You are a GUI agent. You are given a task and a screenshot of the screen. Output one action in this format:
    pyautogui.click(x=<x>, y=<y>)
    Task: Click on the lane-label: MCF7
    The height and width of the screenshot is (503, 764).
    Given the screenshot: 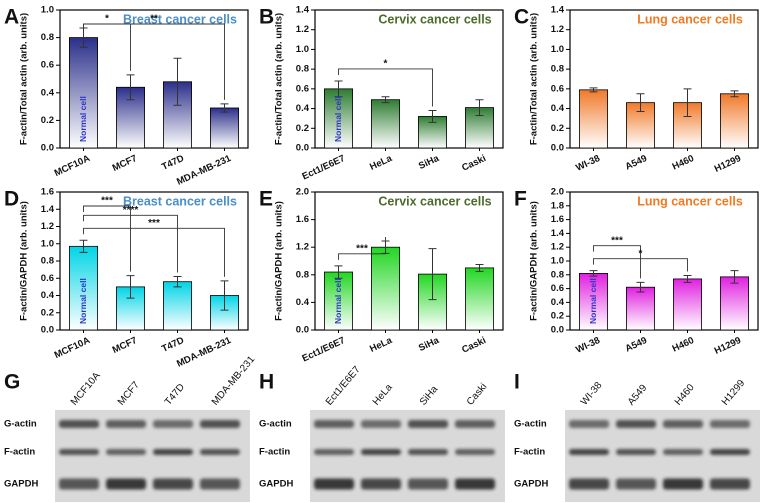 What is the action you would take?
    pyautogui.click(x=129, y=393)
    